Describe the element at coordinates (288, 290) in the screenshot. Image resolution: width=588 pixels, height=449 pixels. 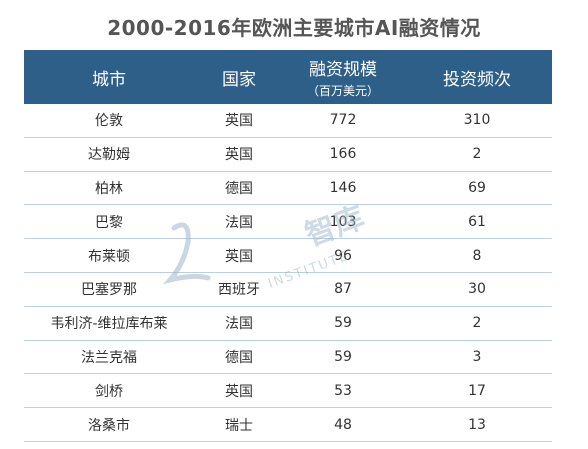
I see `table-row: 巴塞罗那 西班牙 87 30` at that location.